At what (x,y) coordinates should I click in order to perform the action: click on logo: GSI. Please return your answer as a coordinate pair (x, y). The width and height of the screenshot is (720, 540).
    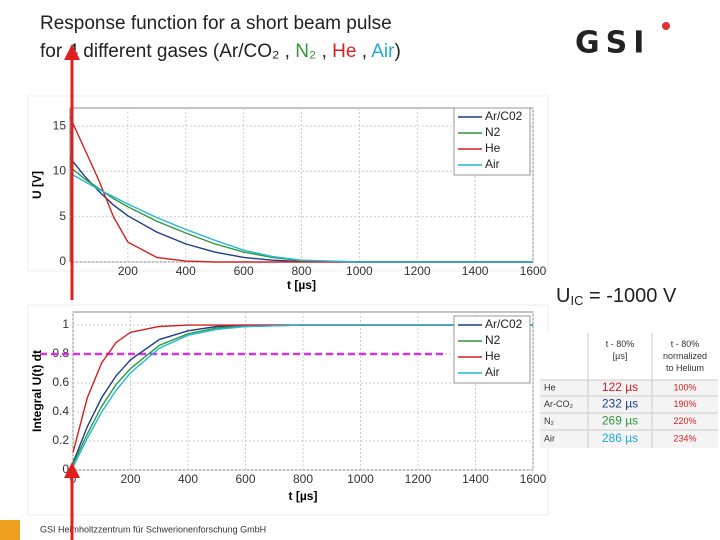
    Looking at the image, I should click on (622, 41).